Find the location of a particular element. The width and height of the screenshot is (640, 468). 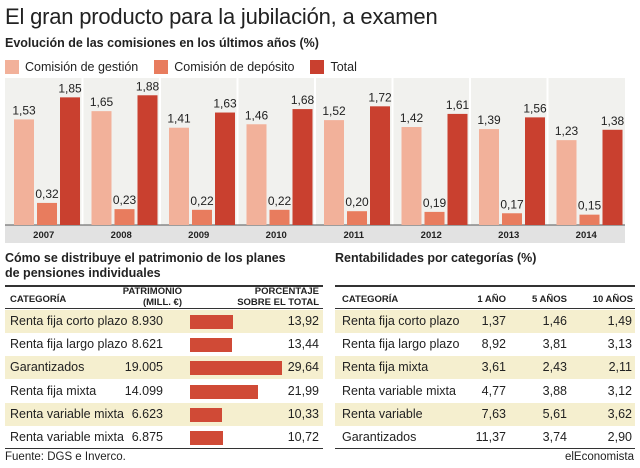

bar-value-label: 1,88 is located at coordinates (148, 86).